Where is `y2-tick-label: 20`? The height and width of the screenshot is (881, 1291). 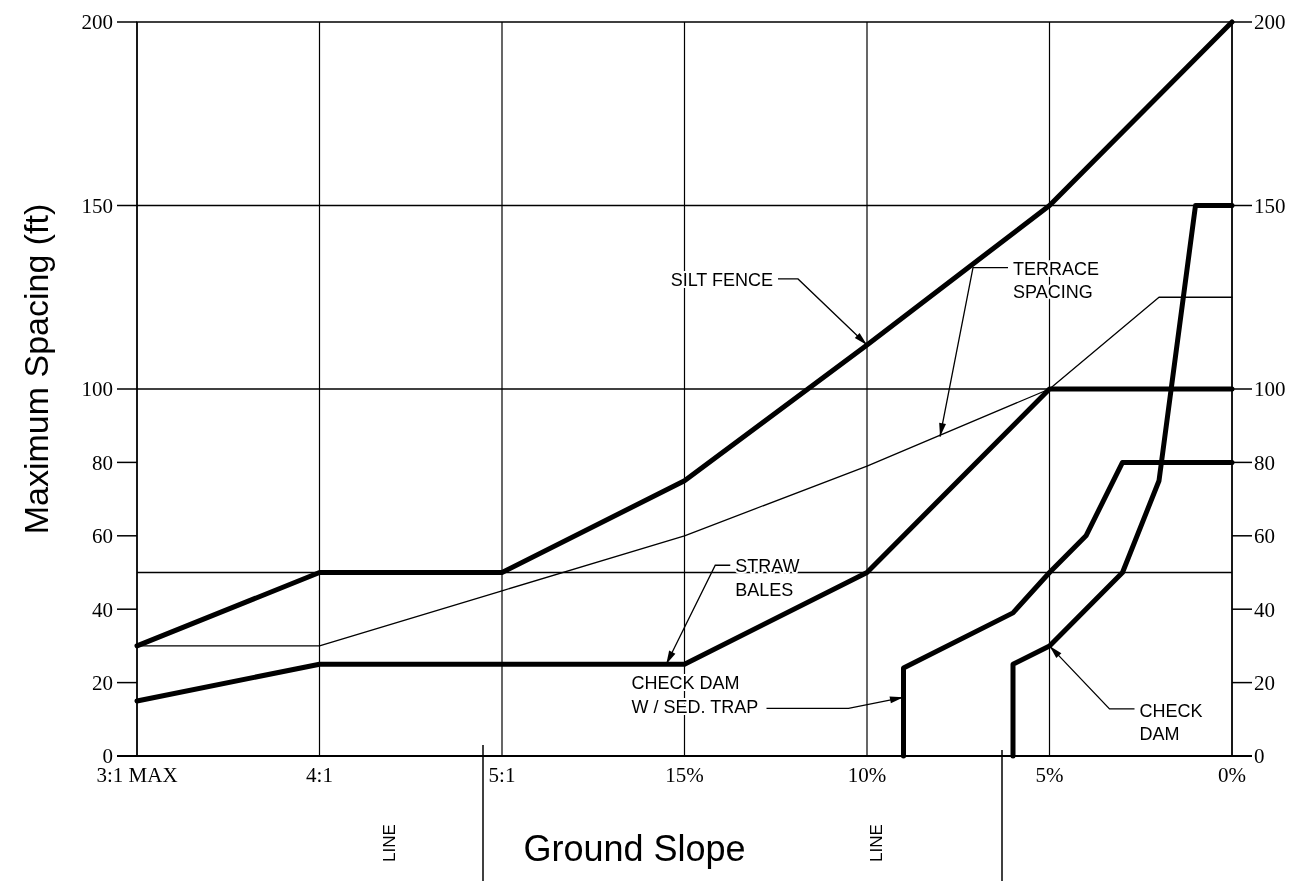
y2-tick-label: 20 is located at coordinates (1264, 682).